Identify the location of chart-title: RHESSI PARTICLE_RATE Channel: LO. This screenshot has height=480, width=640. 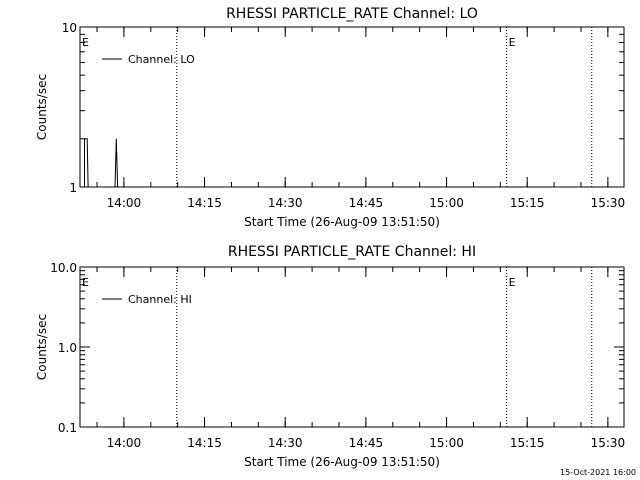
(352, 14).